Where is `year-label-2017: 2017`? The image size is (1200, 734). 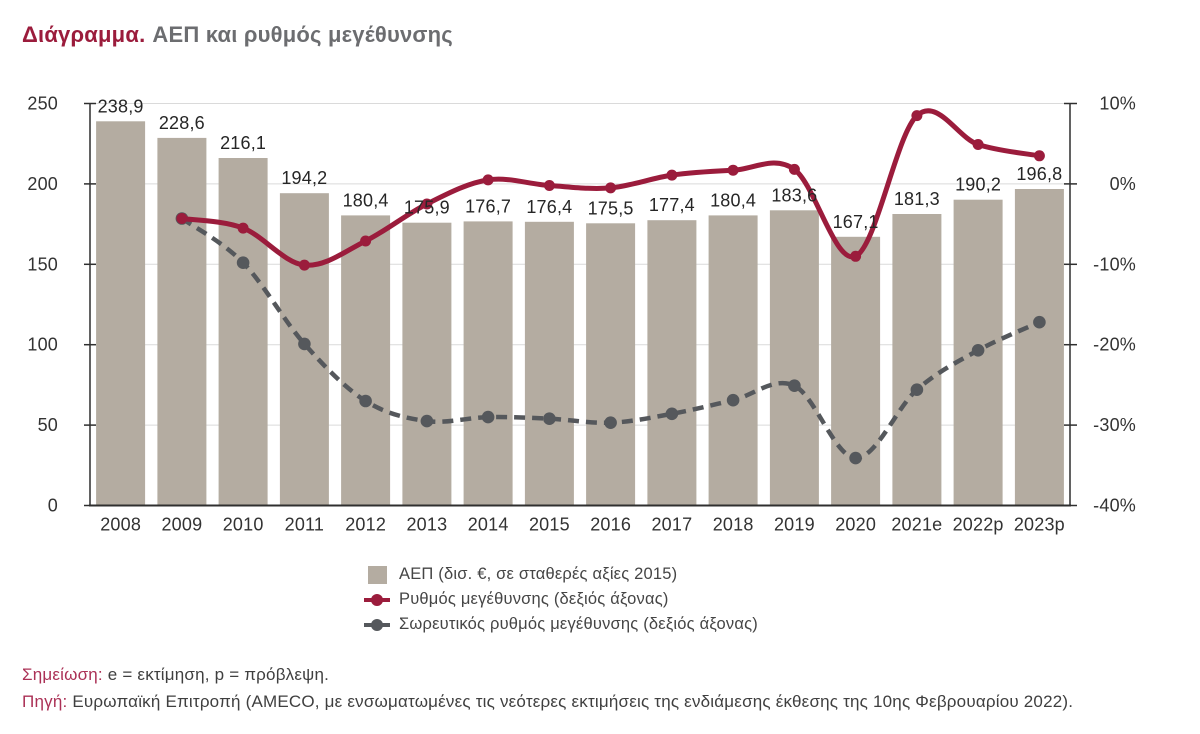
year-label-2017: 2017 is located at coordinates (671, 525).